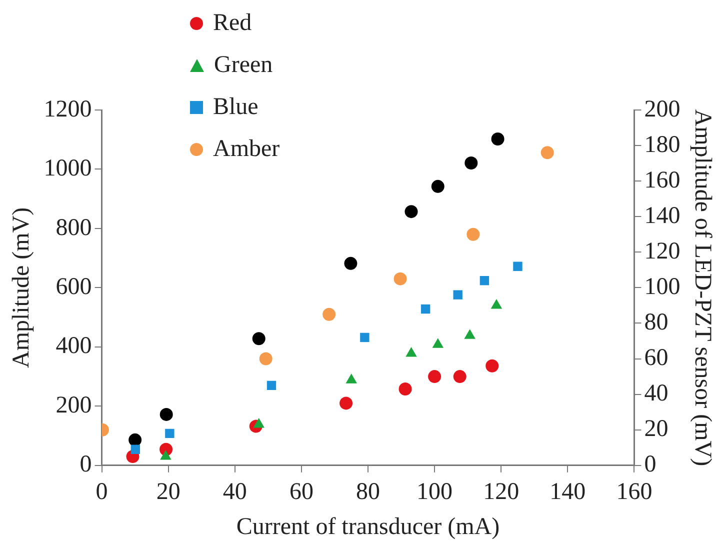 This screenshot has height=546, width=724. I want to click on y2-tick-label: 120, so click(662, 251).